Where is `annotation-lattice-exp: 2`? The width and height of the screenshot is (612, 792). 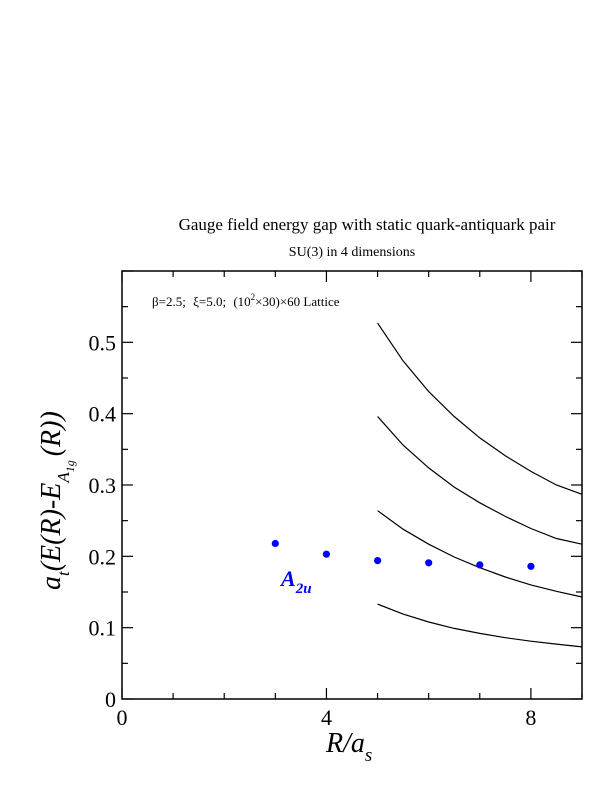 annotation-lattice-exp: 2 is located at coordinates (253, 297).